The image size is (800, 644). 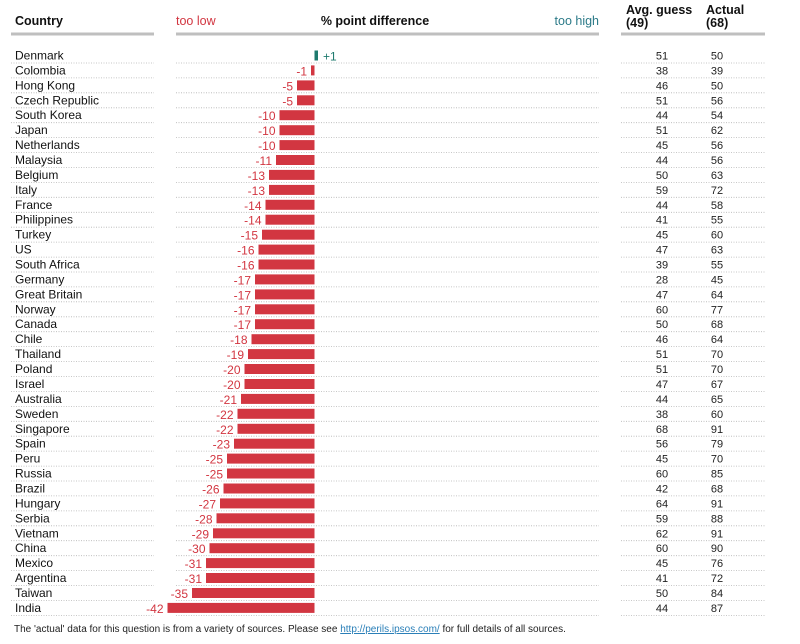 What do you see at coordinates (30, 444) in the screenshot?
I see `country-label: Spain` at bounding box center [30, 444].